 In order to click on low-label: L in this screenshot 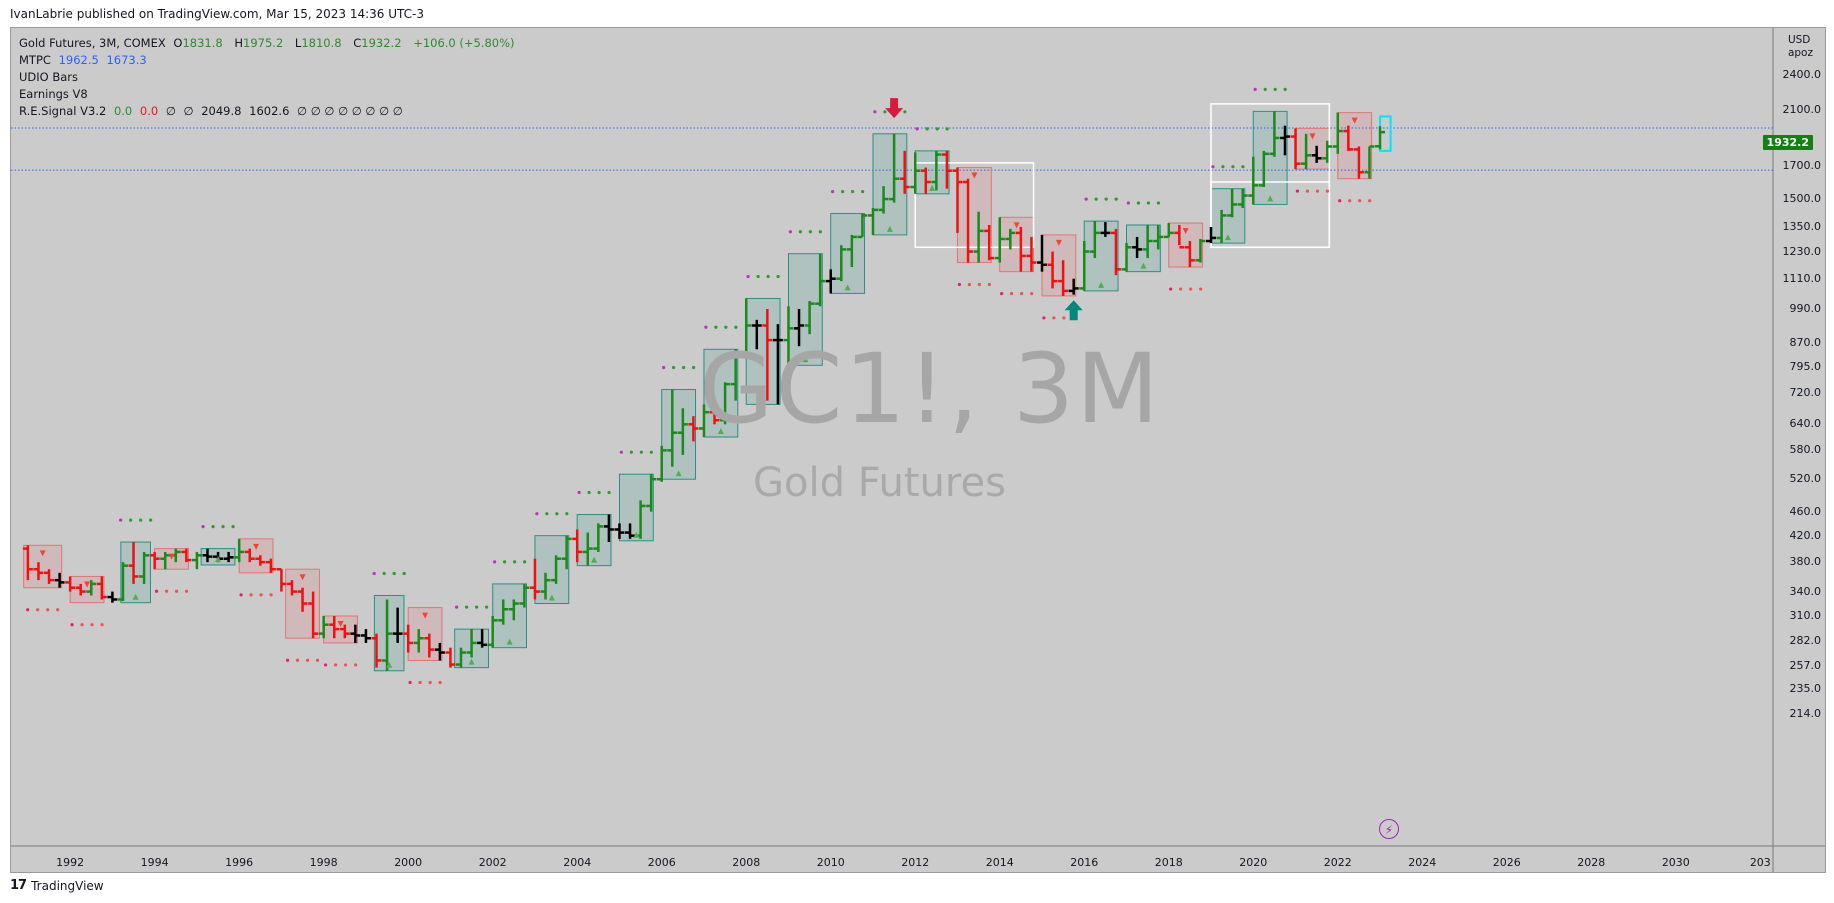, I will do `click(298, 43)`.